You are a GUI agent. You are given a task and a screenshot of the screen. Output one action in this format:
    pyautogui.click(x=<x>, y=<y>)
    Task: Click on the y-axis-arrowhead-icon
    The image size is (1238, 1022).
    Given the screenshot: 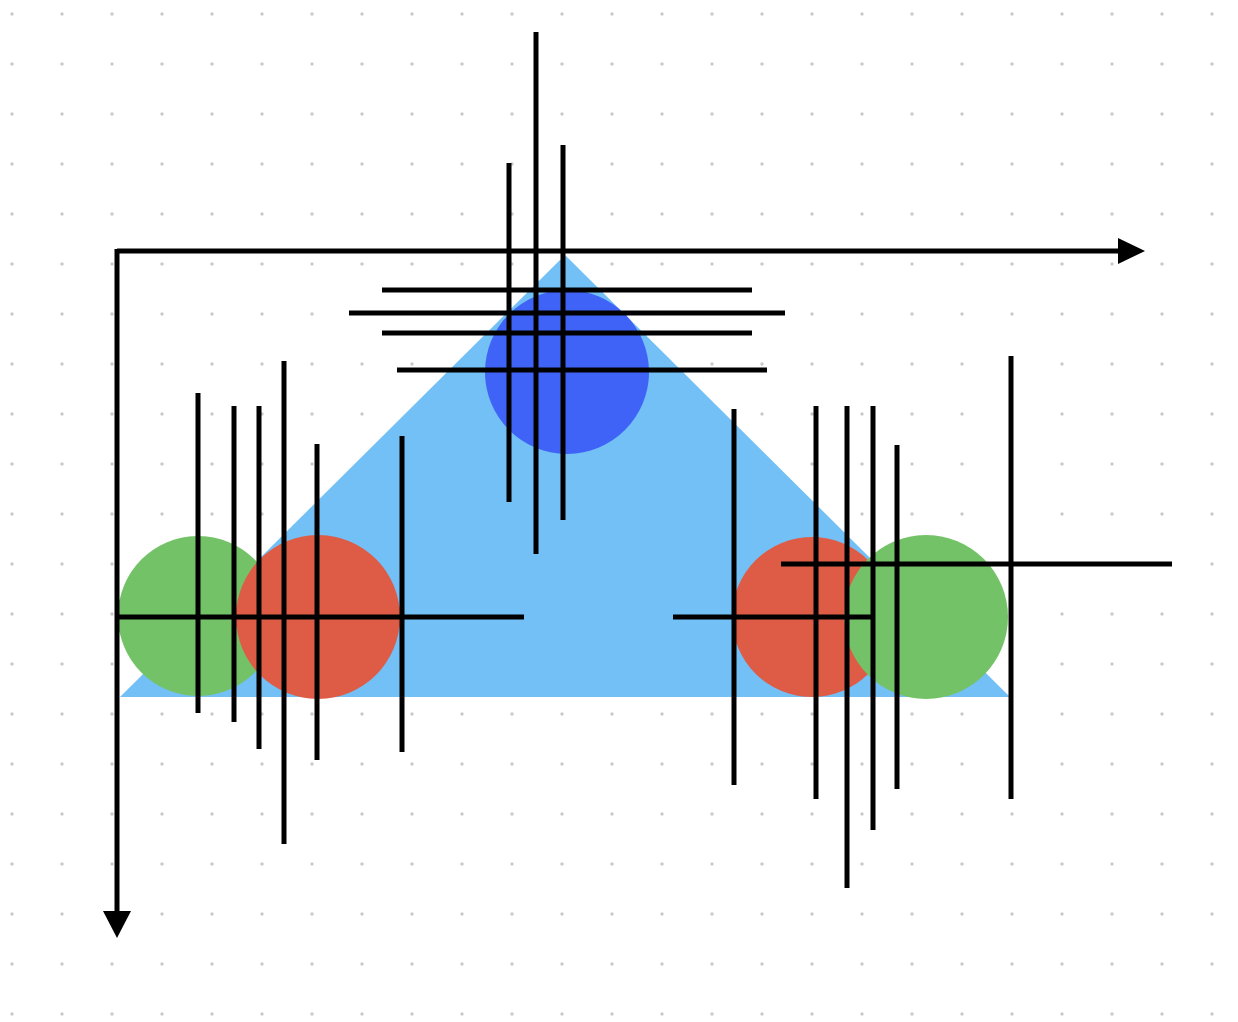 What is the action you would take?
    pyautogui.click(x=117, y=924)
    